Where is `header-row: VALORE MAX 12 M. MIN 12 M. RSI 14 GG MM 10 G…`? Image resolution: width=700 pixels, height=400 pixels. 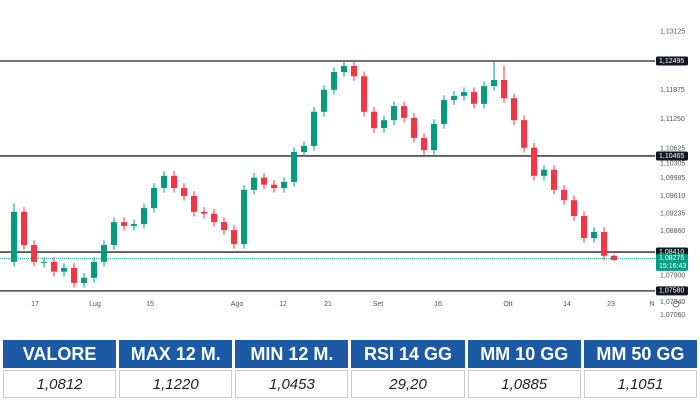
header-row: VALORE MAX 12 M. MIN 12 M. RSI 14 GG MM 10 G… is located at coordinates (350, 354).